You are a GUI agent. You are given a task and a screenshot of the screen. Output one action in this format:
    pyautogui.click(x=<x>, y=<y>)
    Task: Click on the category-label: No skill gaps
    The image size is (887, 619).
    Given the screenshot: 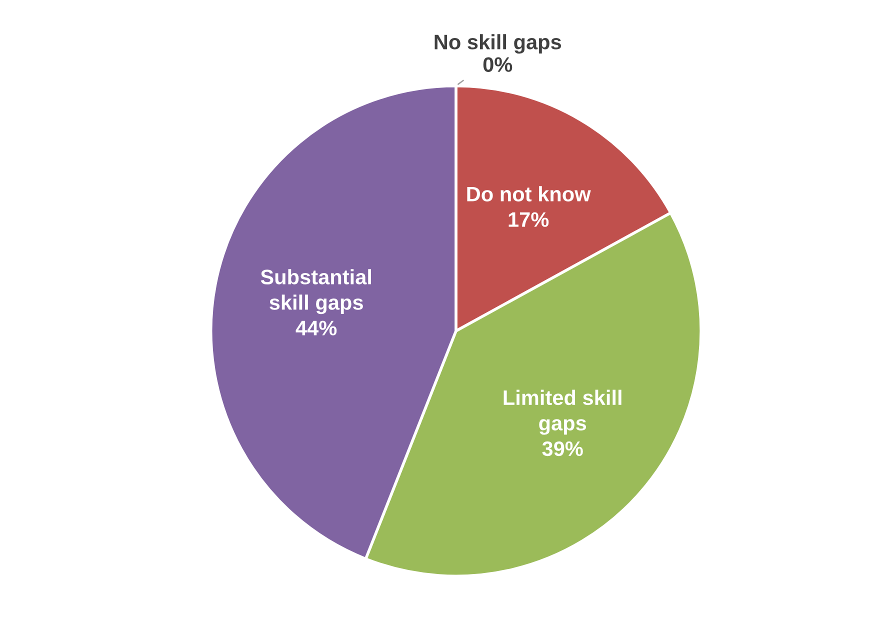 What is the action you would take?
    pyautogui.click(x=498, y=44)
    